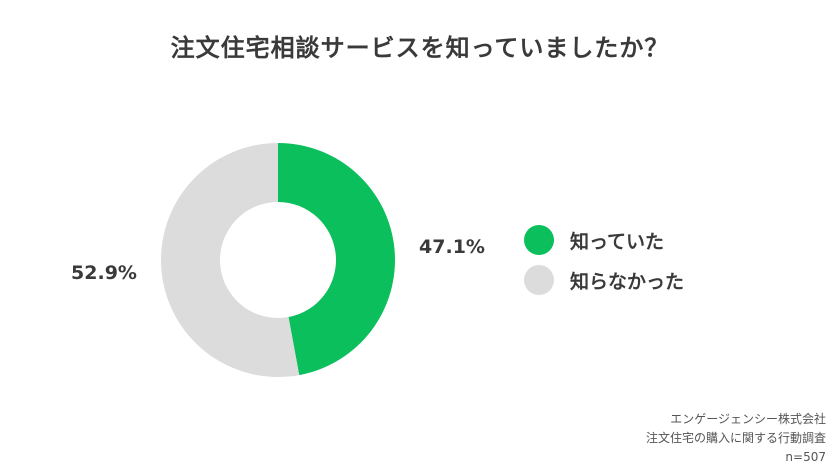 The width and height of the screenshot is (840, 473). I want to click on donut-slice-unknown, so click(230, 260).